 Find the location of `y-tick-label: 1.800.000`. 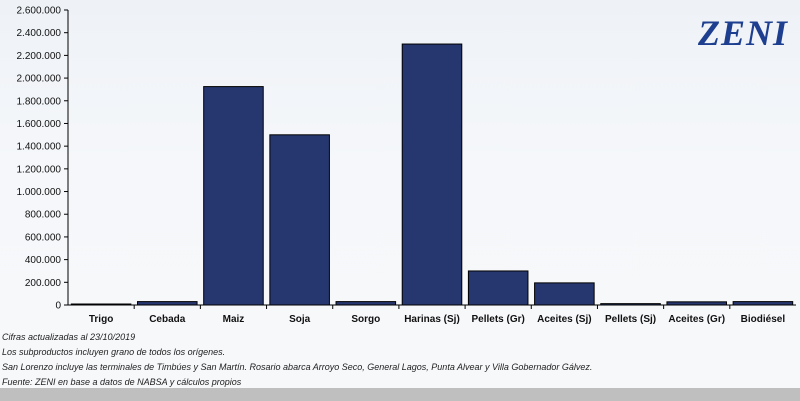

y-tick-label: 1.800.000 is located at coordinates (39, 101).